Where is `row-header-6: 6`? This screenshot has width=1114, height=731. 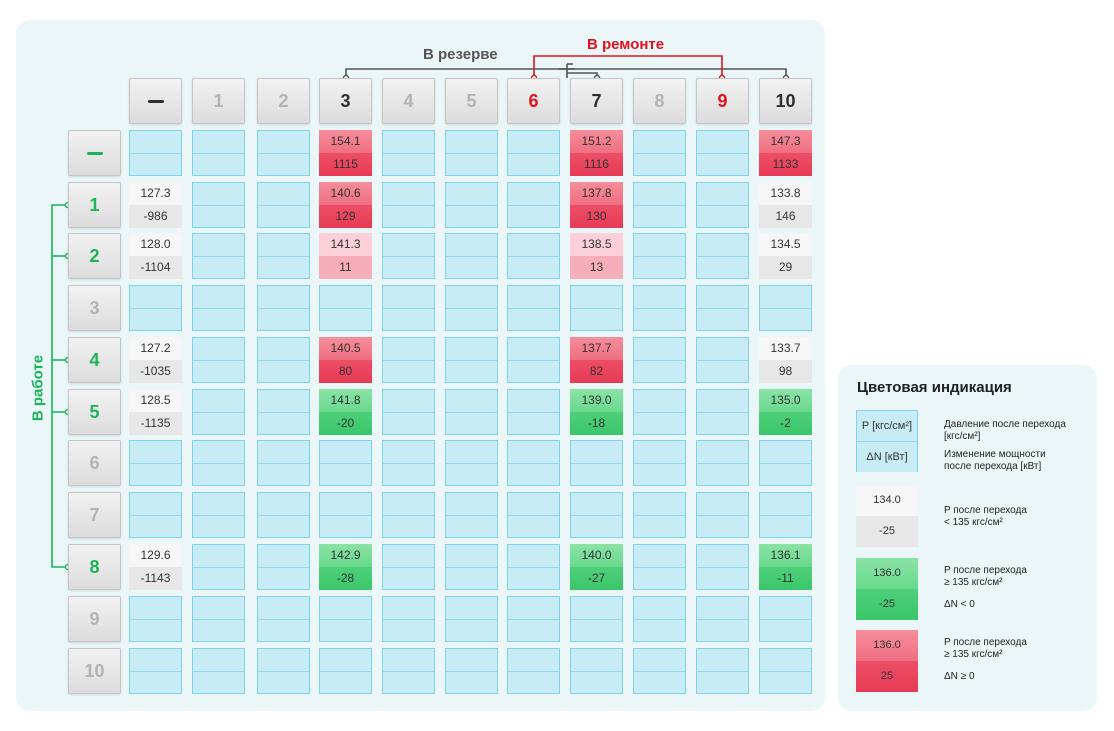
row-header-6: 6 is located at coordinates (94, 463).